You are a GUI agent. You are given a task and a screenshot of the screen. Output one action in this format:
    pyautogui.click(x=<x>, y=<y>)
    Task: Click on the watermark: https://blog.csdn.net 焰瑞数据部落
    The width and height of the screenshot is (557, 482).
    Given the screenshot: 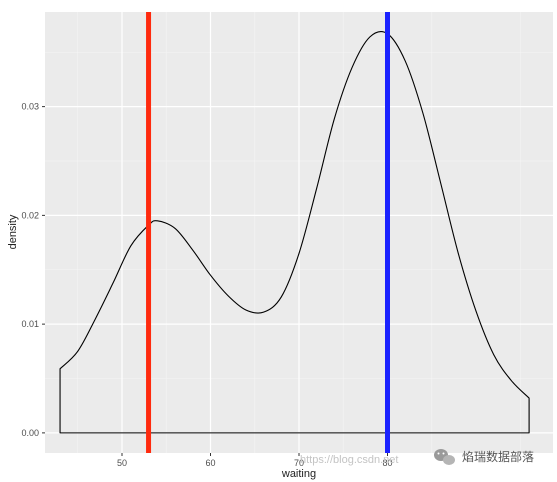 What is the action you would take?
    pyautogui.click(x=417, y=457)
    